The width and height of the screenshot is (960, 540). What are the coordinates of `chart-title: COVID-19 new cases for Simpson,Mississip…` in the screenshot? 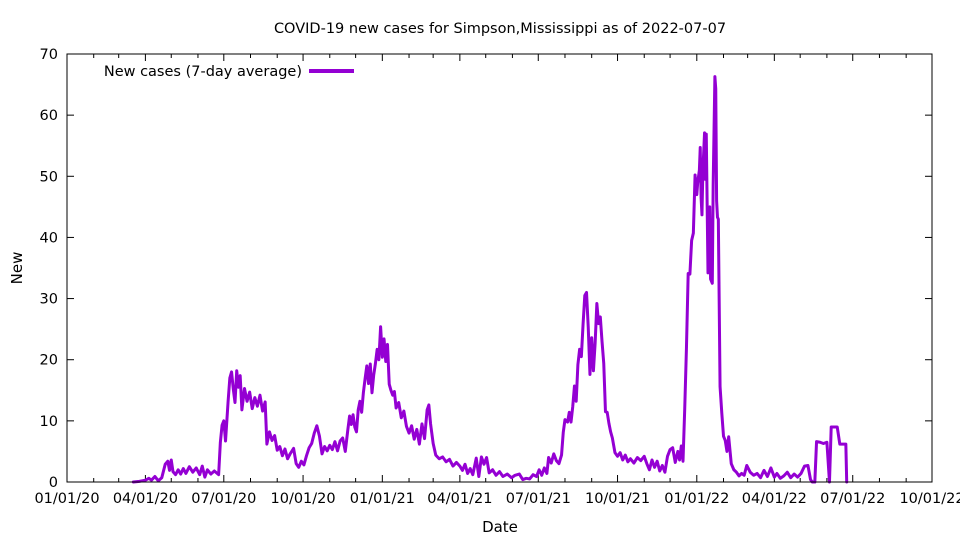 It's located at (500, 29).